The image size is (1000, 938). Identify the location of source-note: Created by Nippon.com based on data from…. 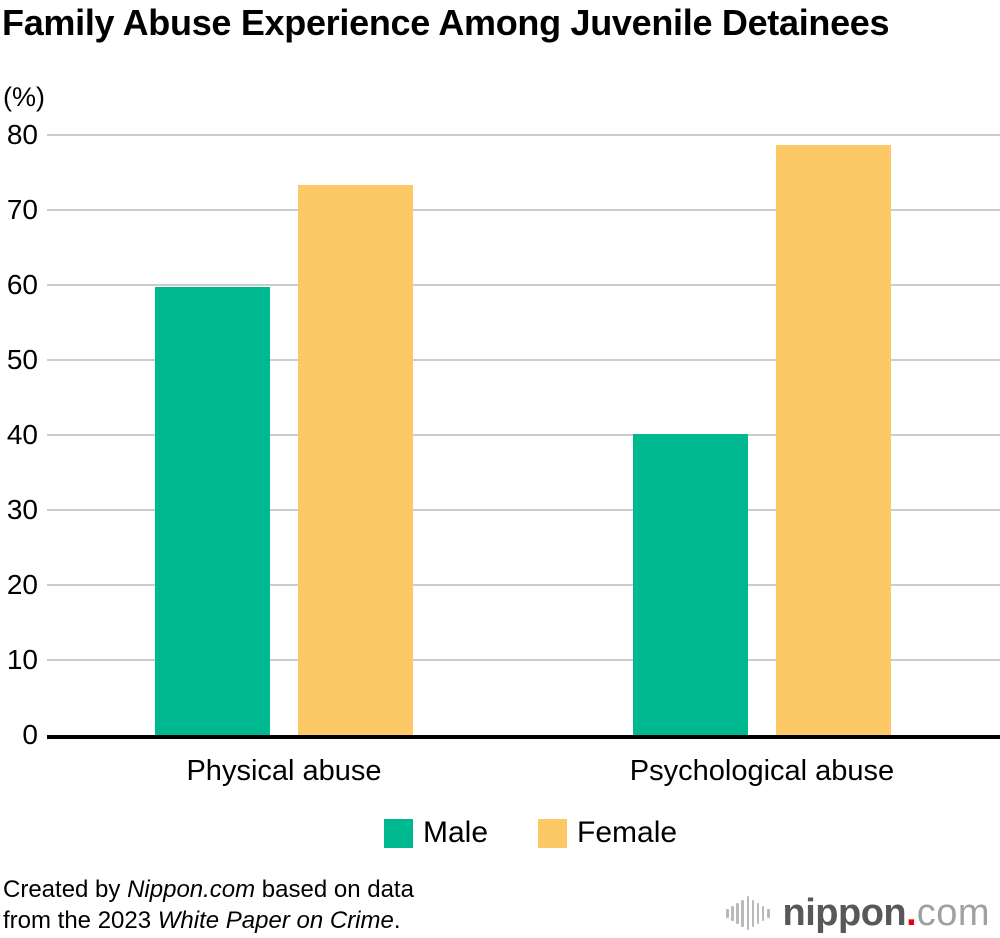
(208, 905).